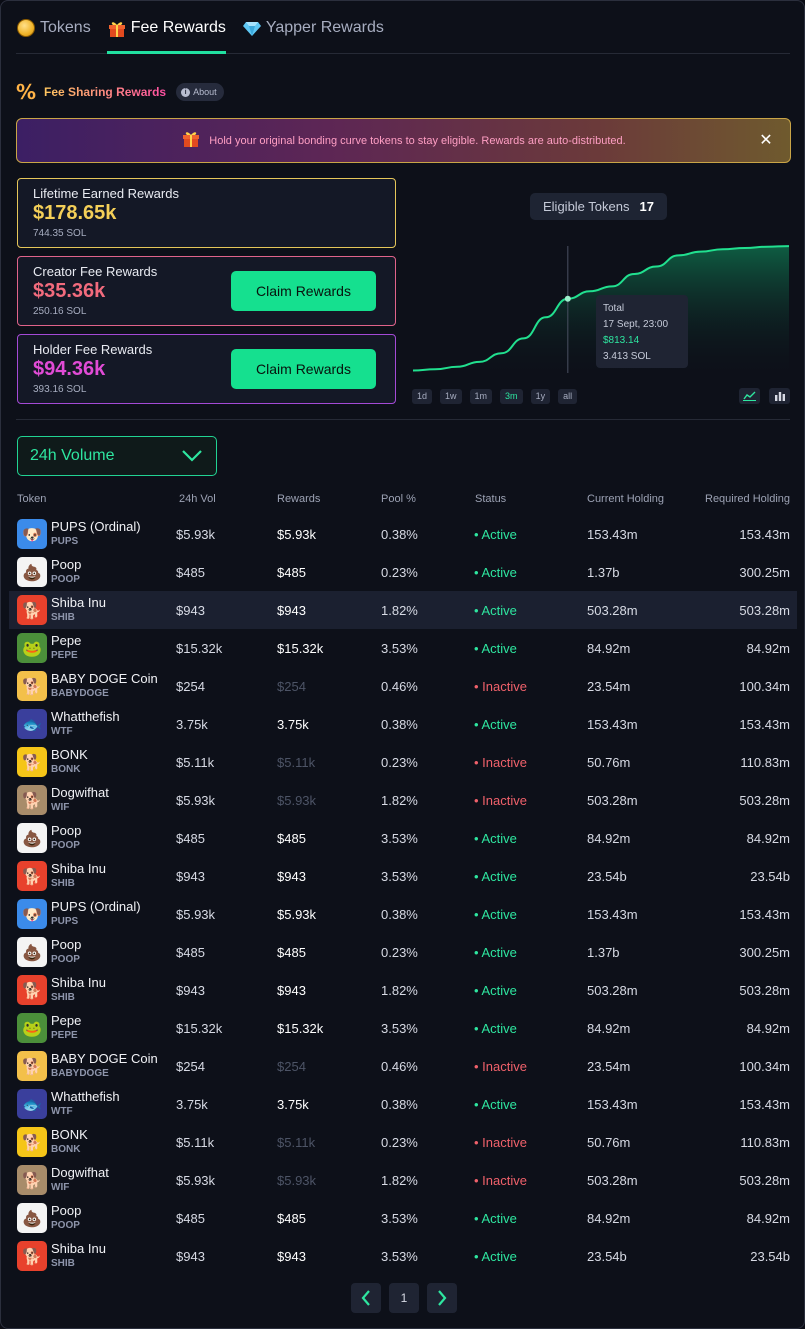  Describe the element at coordinates (303, 369) in the screenshot. I see `claim-holder-rewards-button: Claim Rewards` at that location.